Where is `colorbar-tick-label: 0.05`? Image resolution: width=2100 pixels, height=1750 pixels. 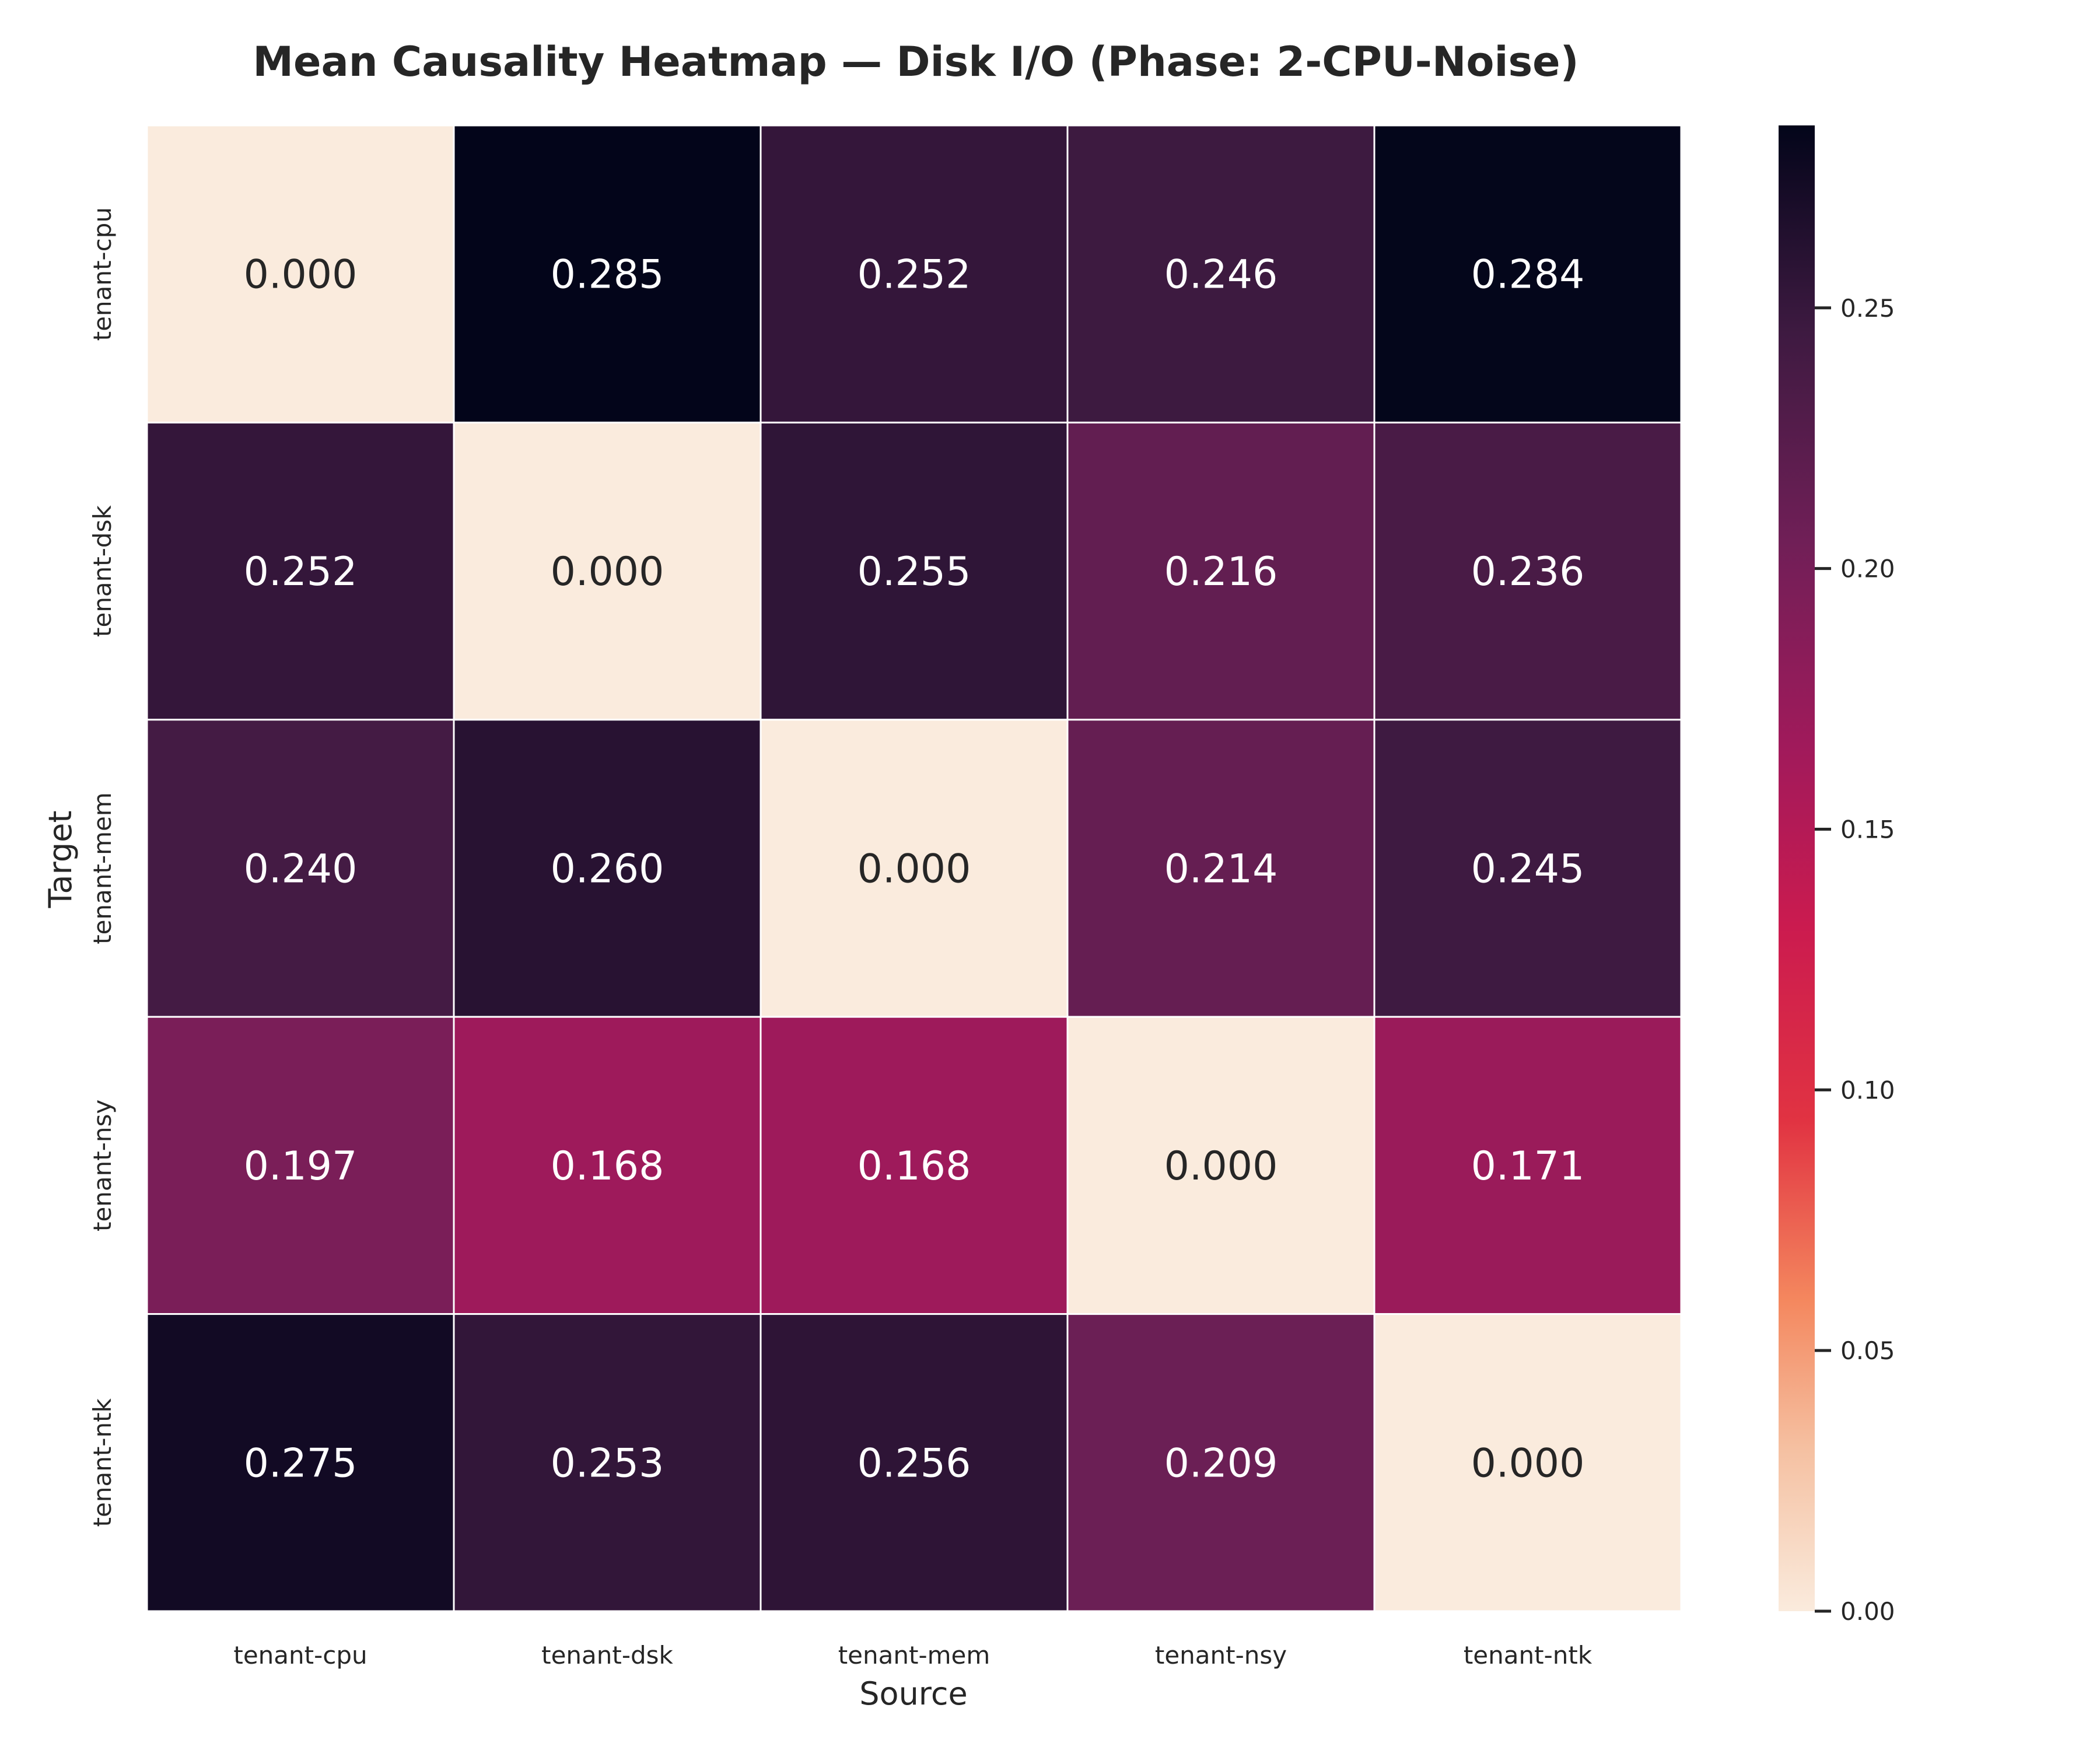 colorbar-tick-label: 0.05 is located at coordinates (1867, 1350).